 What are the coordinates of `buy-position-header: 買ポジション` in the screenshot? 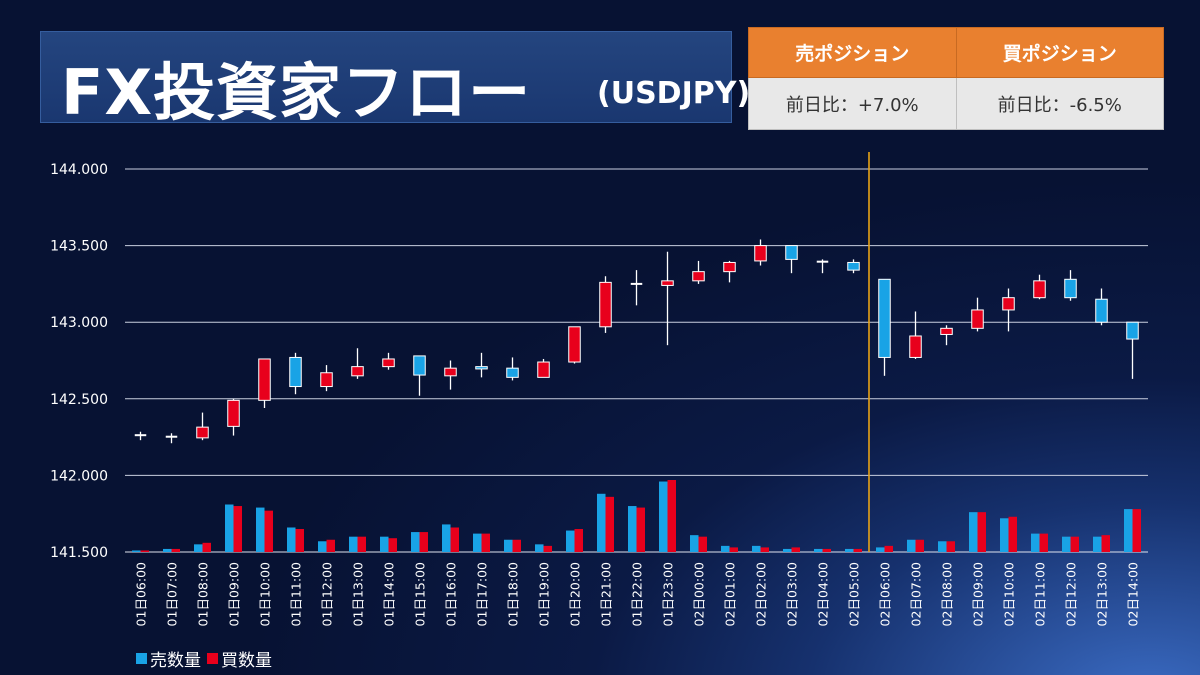 It's located at (1059, 52).